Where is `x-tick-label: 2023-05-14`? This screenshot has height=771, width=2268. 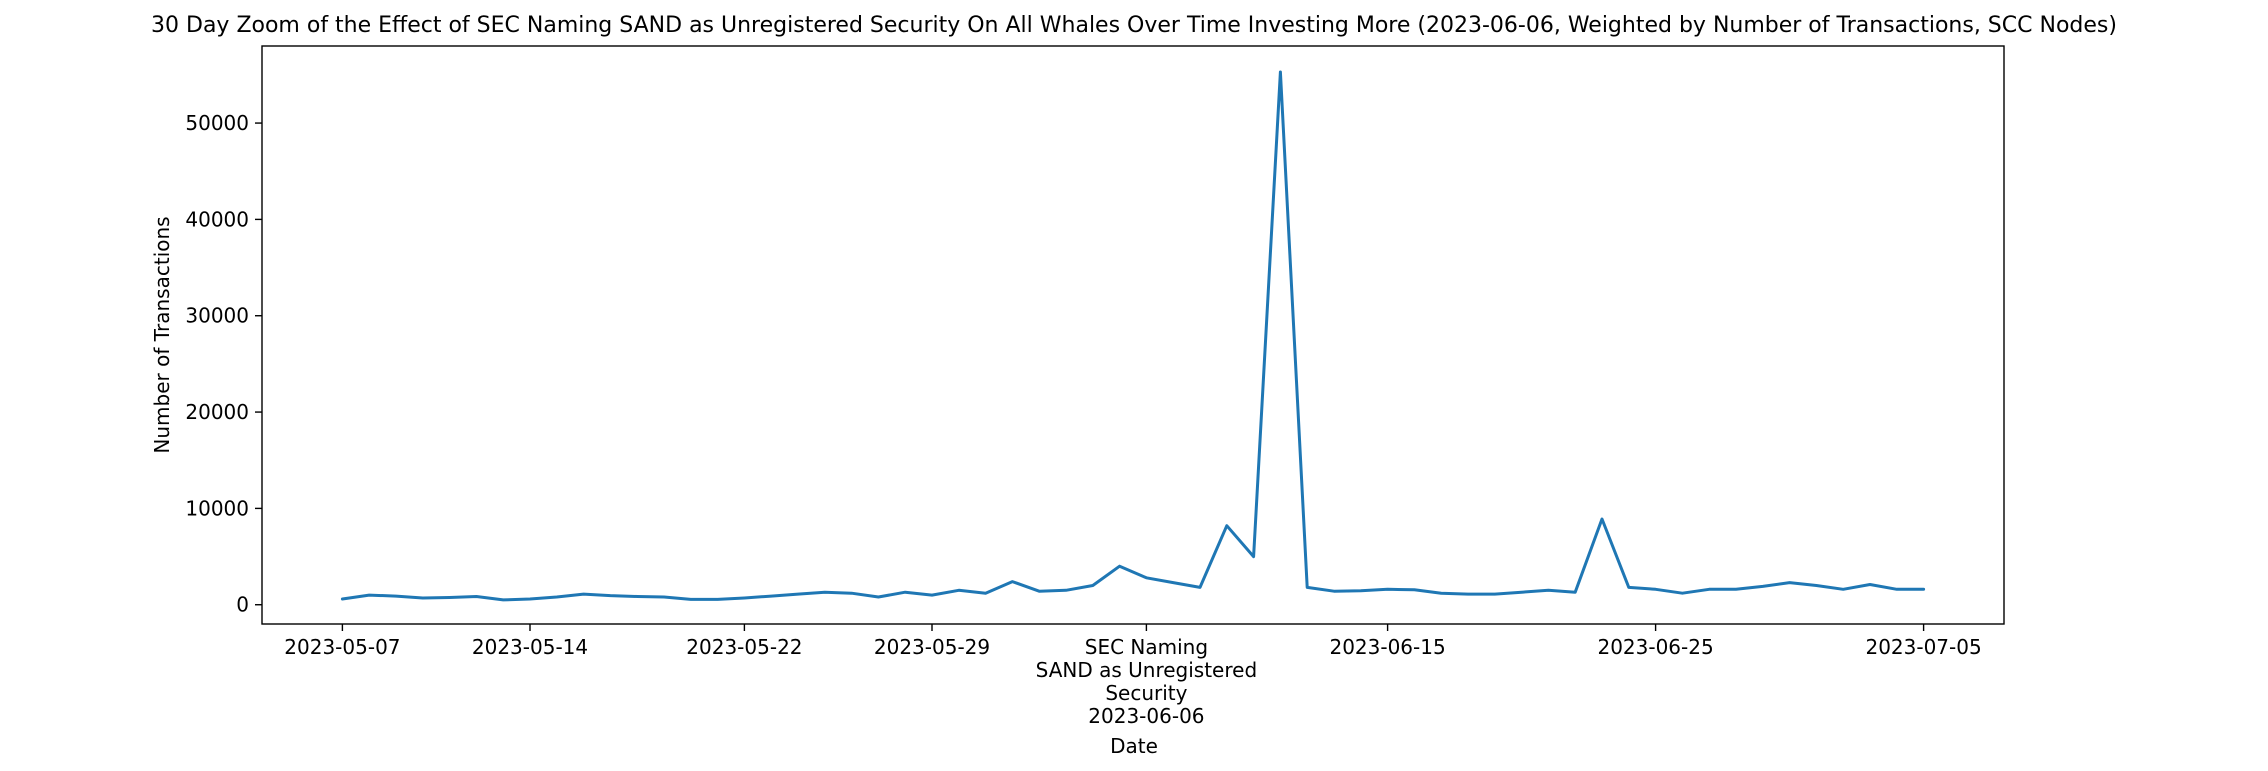
x-tick-label: 2023-05-14 is located at coordinates (530, 647).